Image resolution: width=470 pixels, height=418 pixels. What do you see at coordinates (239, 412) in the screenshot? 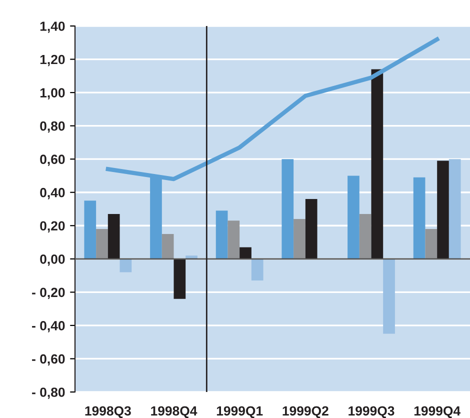
I see `x-tick-label: 1999Q1` at bounding box center [239, 412].